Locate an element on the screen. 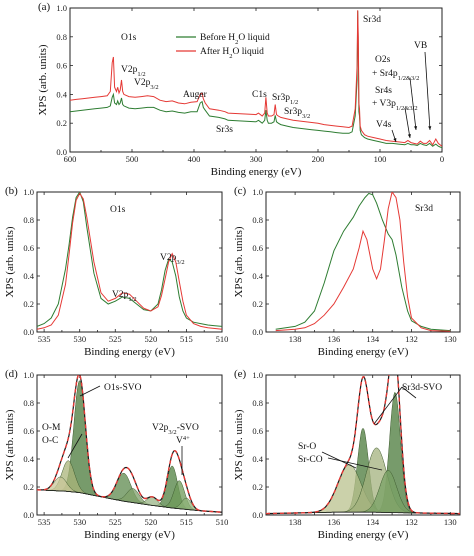 The height and width of the screenshot is (556, 474). series-line-after is located at coordinates (363, 262).